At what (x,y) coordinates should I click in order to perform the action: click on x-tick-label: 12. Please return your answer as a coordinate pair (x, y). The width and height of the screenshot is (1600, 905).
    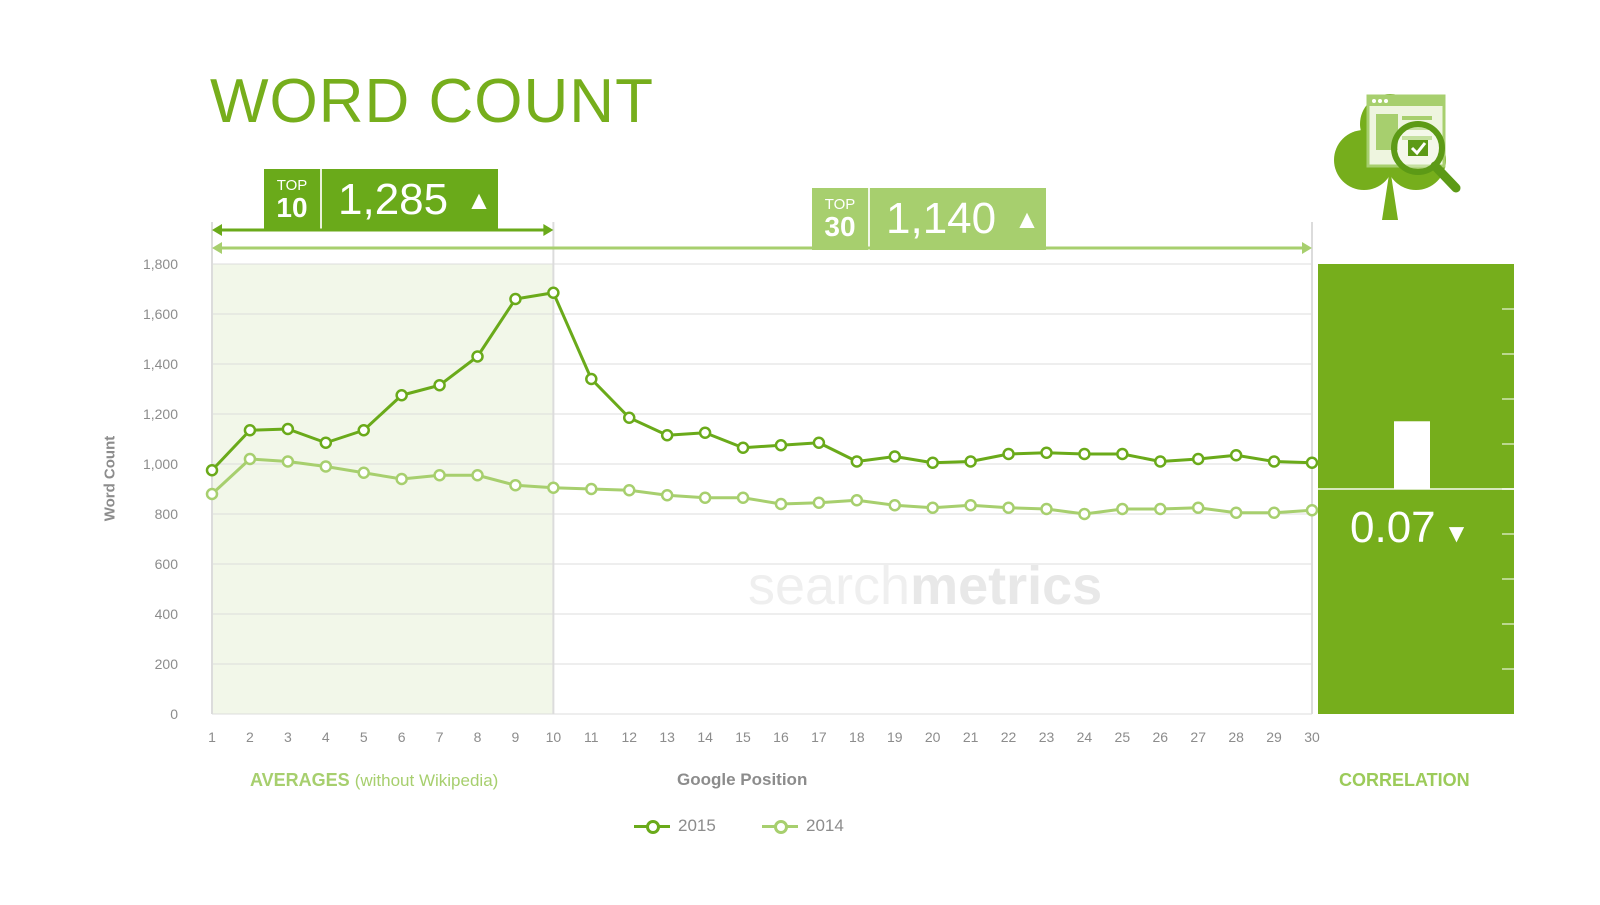
    Looking at the image, I should click on (629, 737).